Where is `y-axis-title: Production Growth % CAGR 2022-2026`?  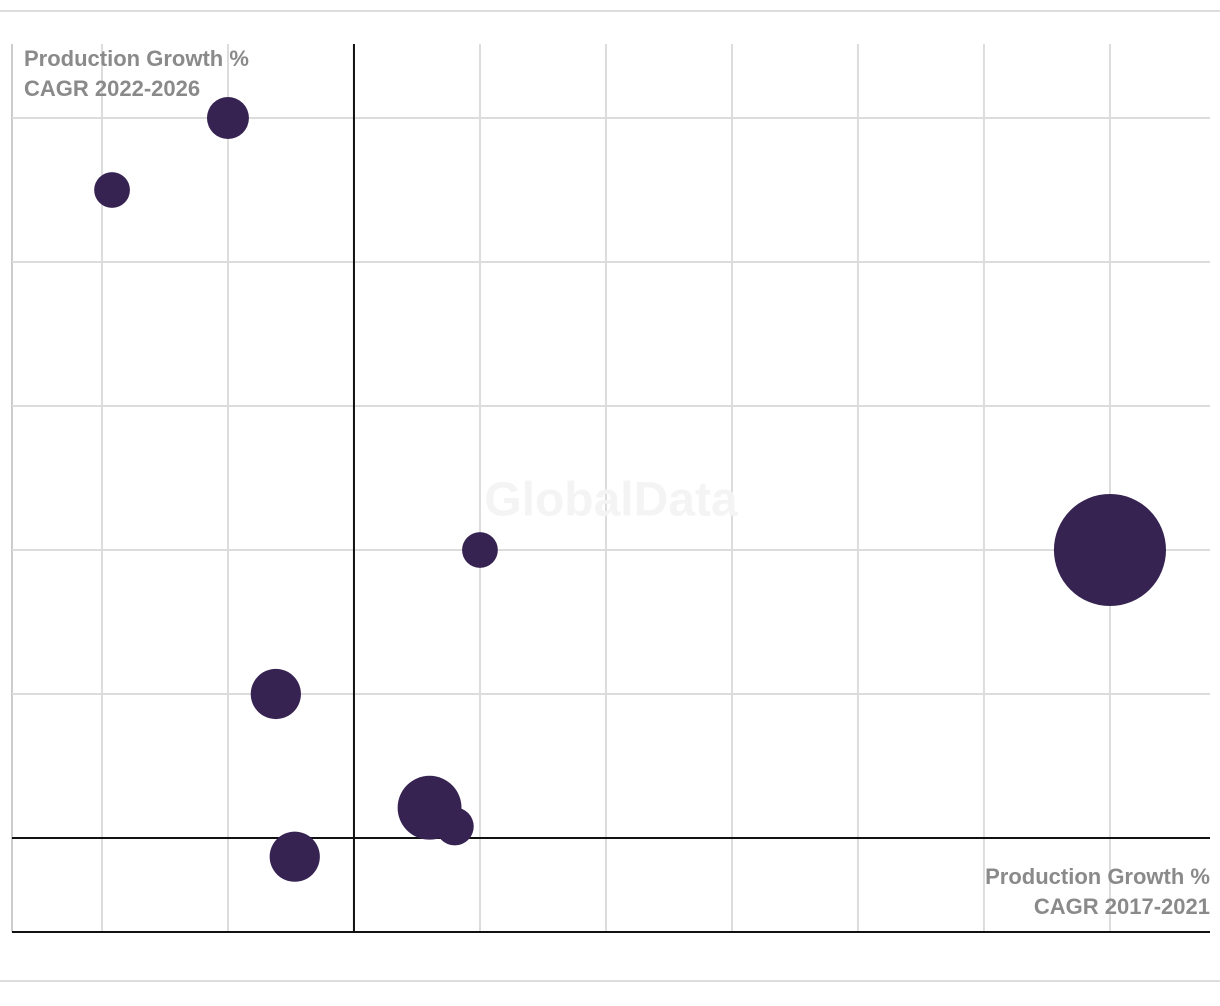 y-axis-title: Production Growth % CAGR 2022-2026 is located at coordinates (136, 73).